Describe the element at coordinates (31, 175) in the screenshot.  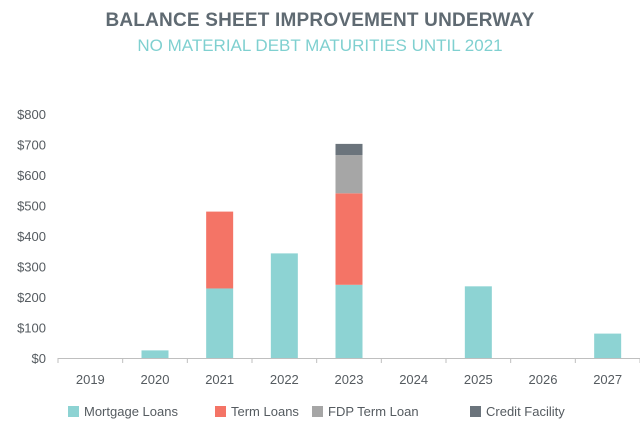
I see `y-tick-label: $600` at that location.